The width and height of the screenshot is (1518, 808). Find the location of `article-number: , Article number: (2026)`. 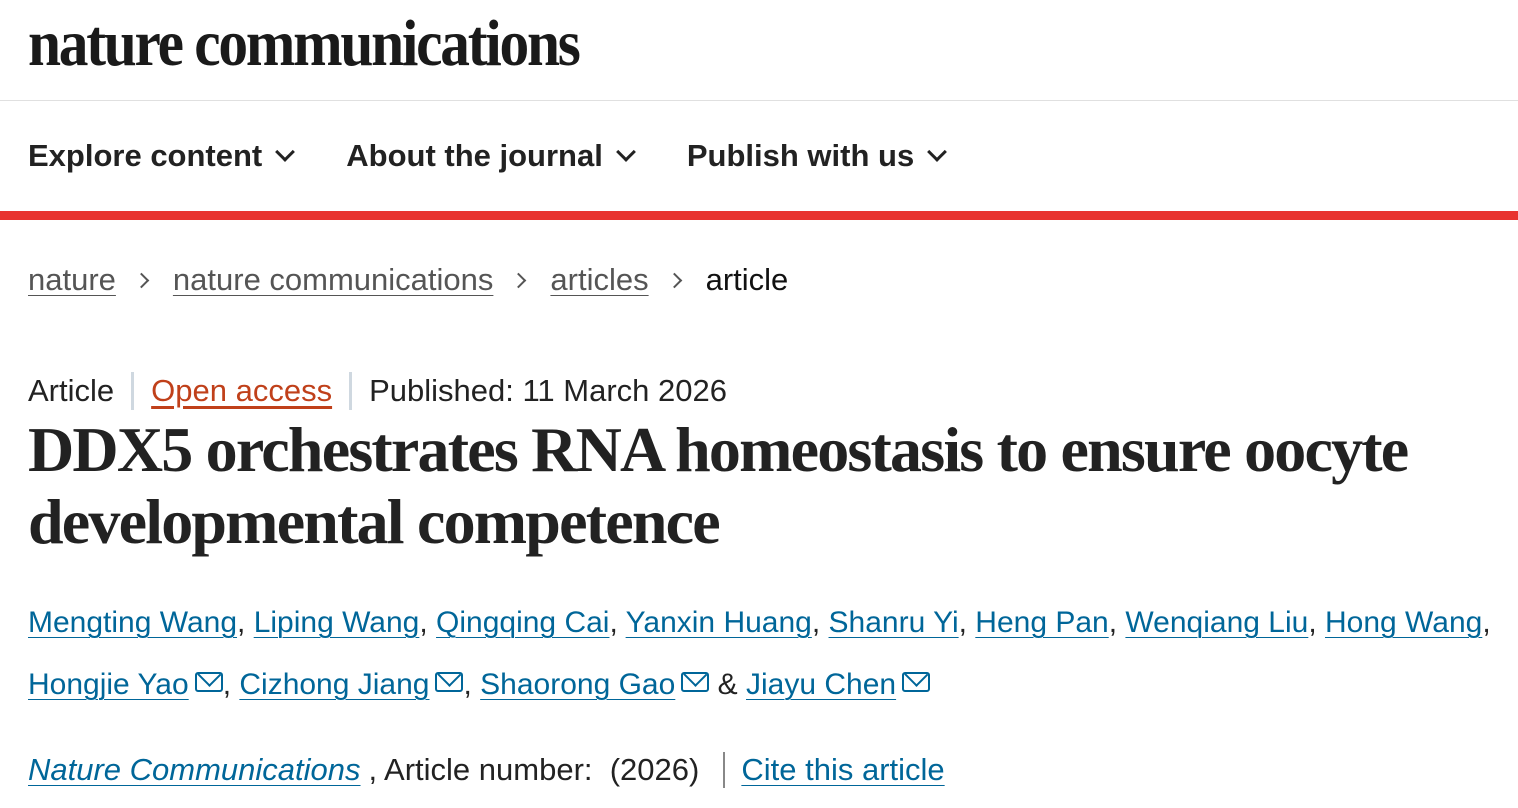

article-number: , Article number: (2026) is located at coordinates (534, 769).